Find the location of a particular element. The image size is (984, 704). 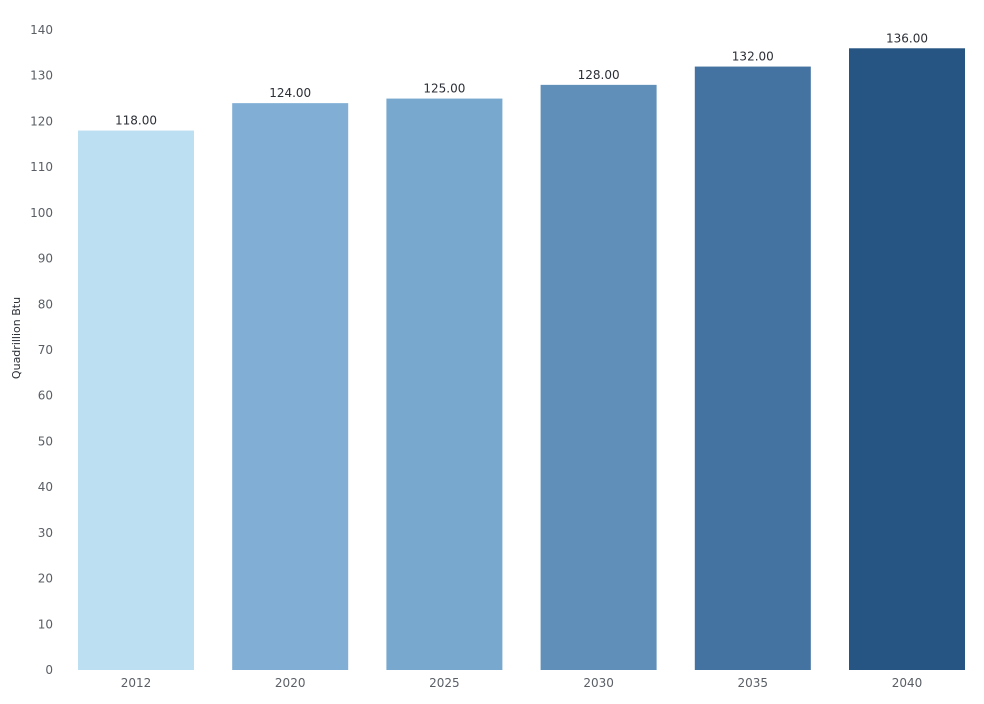

x-tick-label: 2025 is located at coordinates (444, 683).